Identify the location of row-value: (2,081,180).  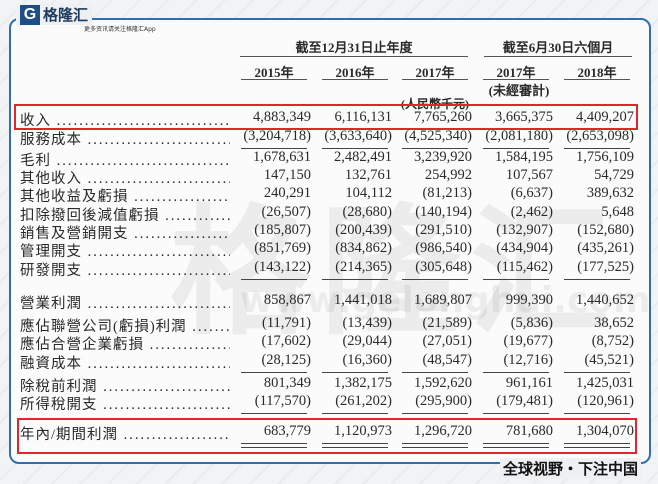
(519, 136).